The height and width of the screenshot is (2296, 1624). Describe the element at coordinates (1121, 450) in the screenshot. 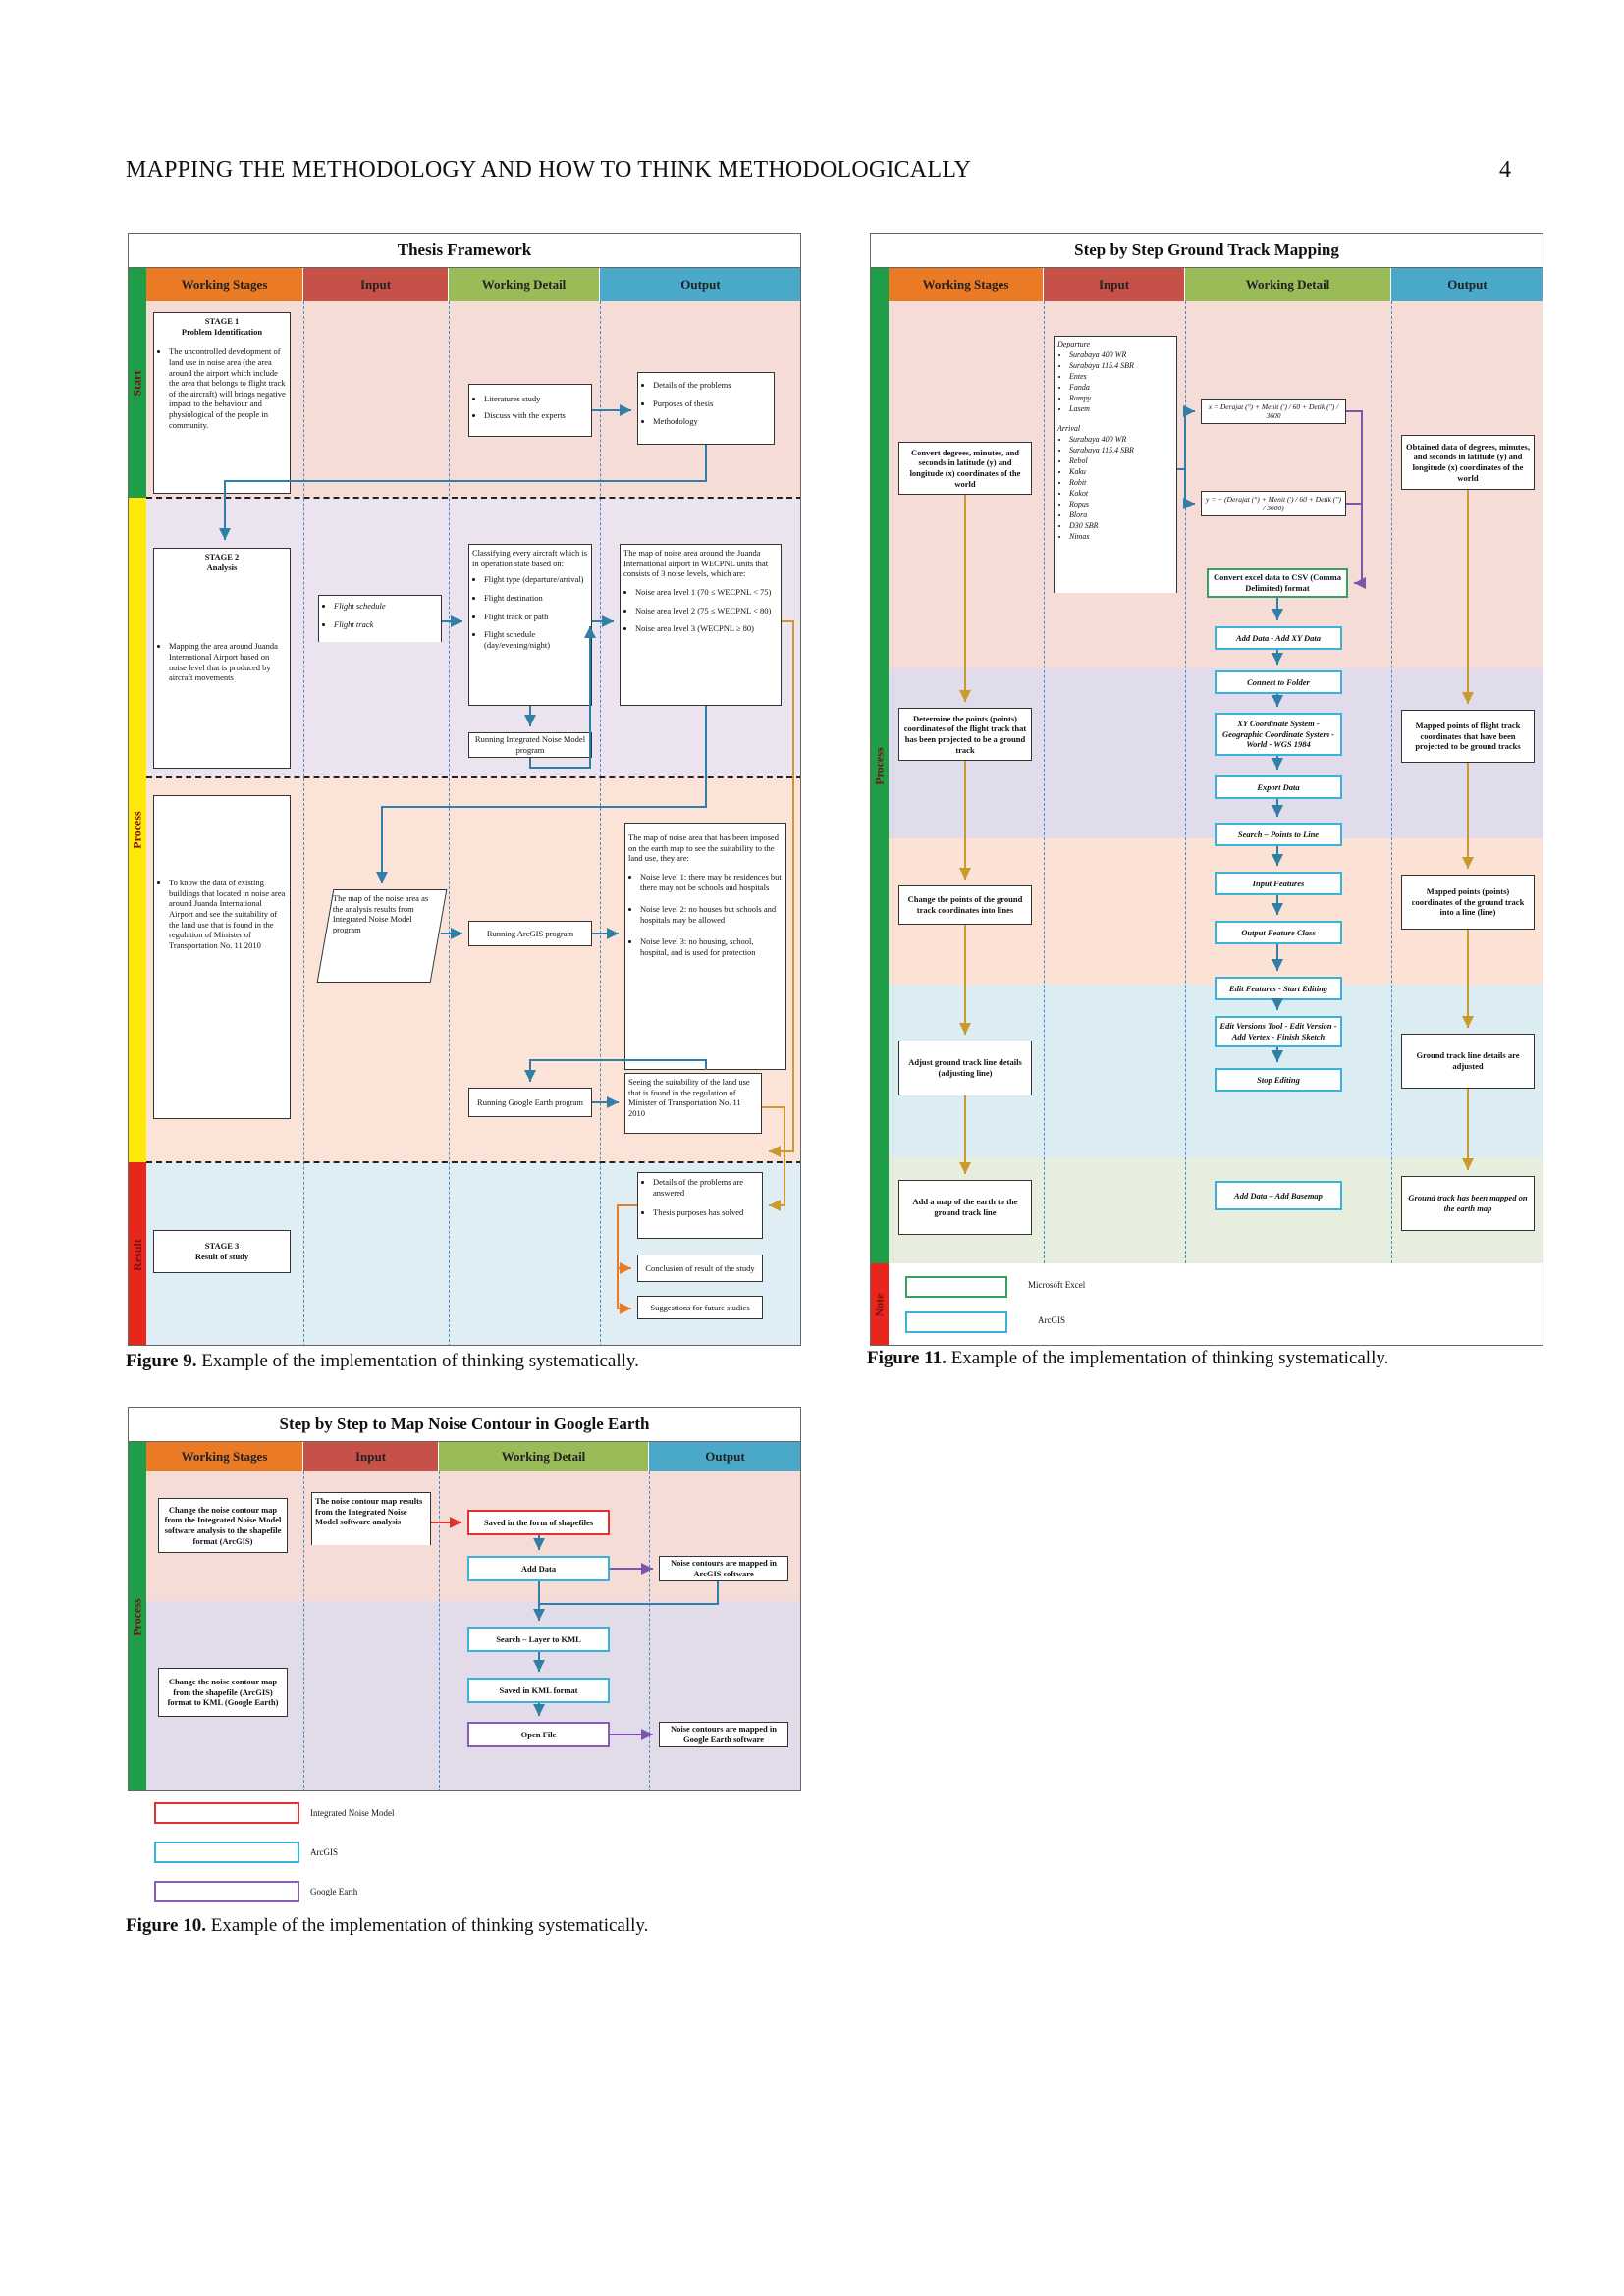

I see `arrival-waypoint: Surabaya 115.4 SBR` at that location.